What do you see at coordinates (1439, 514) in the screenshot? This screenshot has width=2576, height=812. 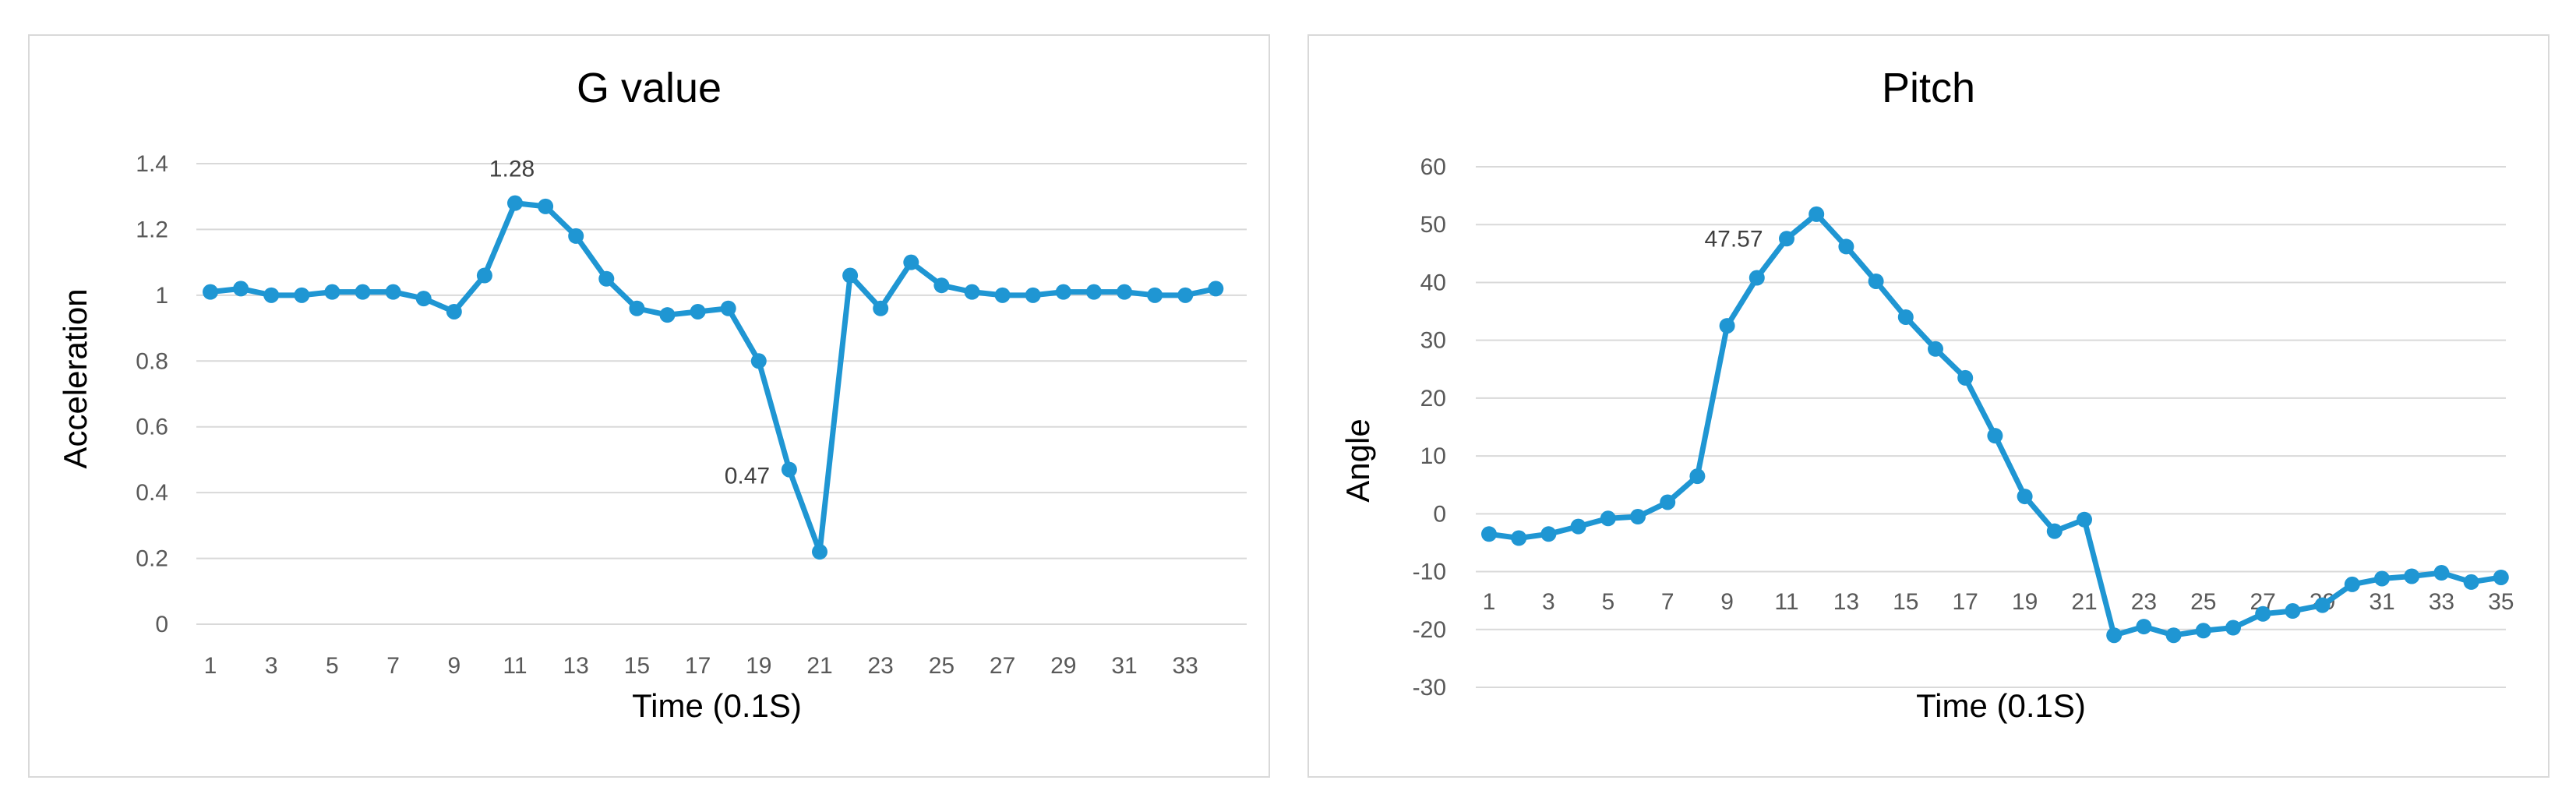 I see `y-tick-label: 0` at bounding box center [1439, 514].